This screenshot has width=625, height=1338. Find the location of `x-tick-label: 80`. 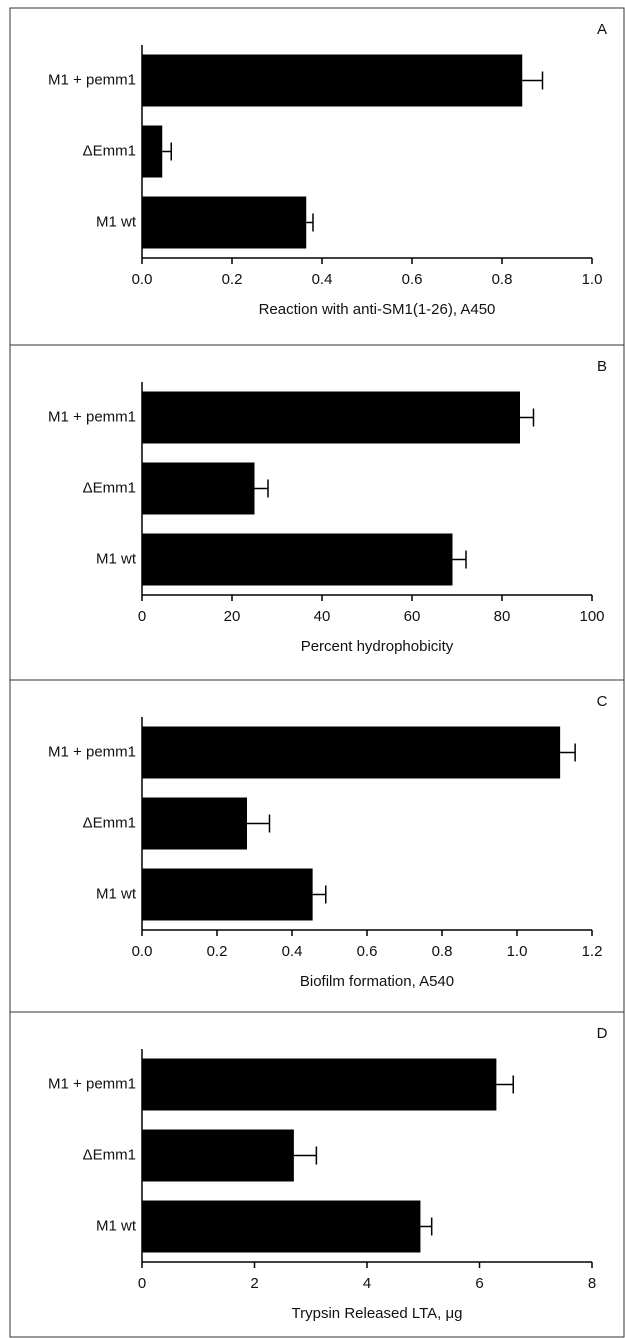

x-tick-label: 80 is located at coordinates (502, 616).